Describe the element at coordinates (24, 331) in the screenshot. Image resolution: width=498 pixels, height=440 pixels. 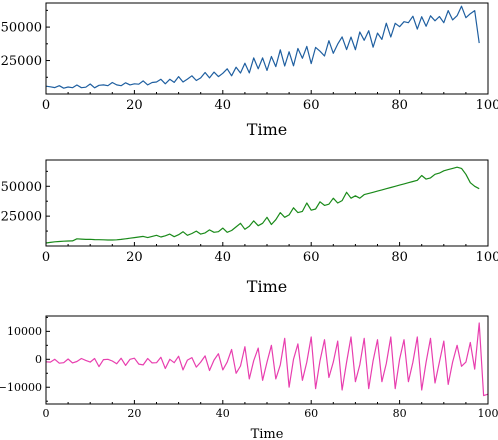
I see `y-tick-label: 10000` at that location.